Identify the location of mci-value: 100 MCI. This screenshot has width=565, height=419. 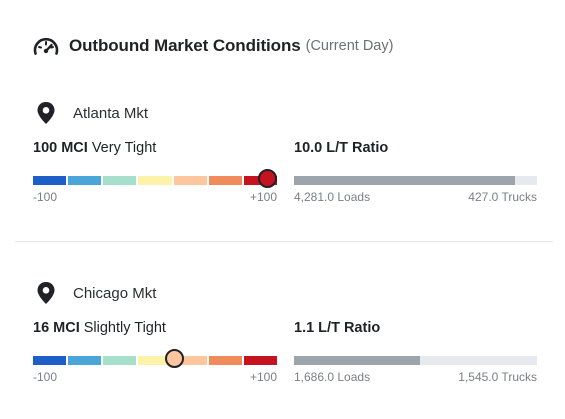
(60, 148).